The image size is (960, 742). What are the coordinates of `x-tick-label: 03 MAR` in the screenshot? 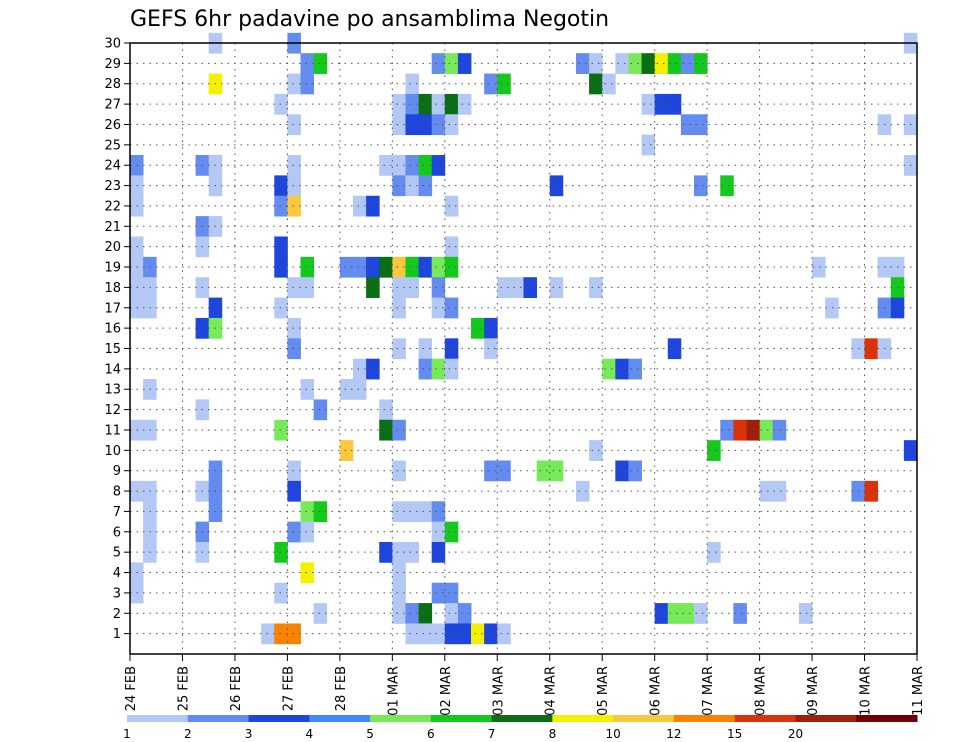 It's located at (498, 691).